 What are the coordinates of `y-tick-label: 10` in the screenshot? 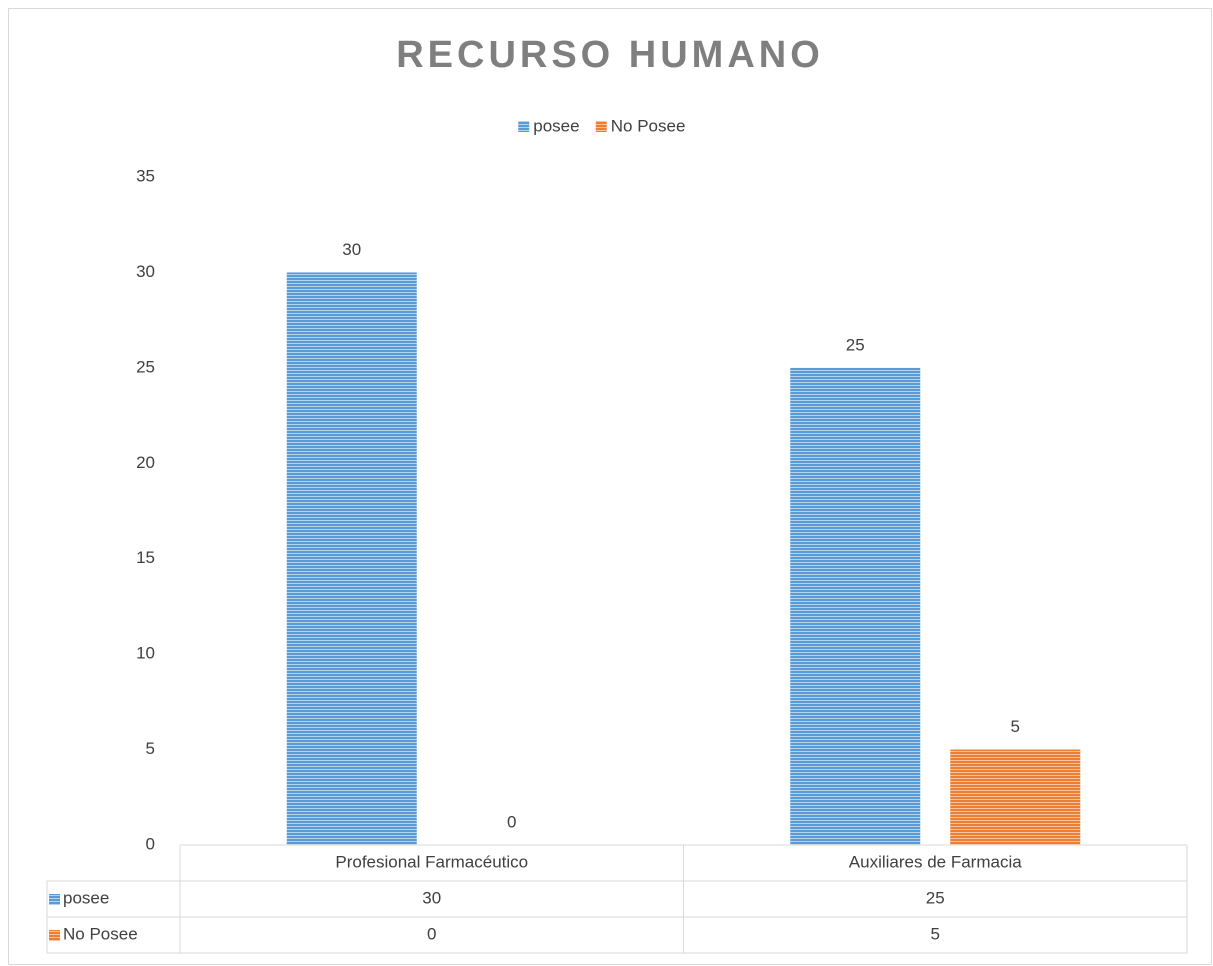 It's located at (145, 653).